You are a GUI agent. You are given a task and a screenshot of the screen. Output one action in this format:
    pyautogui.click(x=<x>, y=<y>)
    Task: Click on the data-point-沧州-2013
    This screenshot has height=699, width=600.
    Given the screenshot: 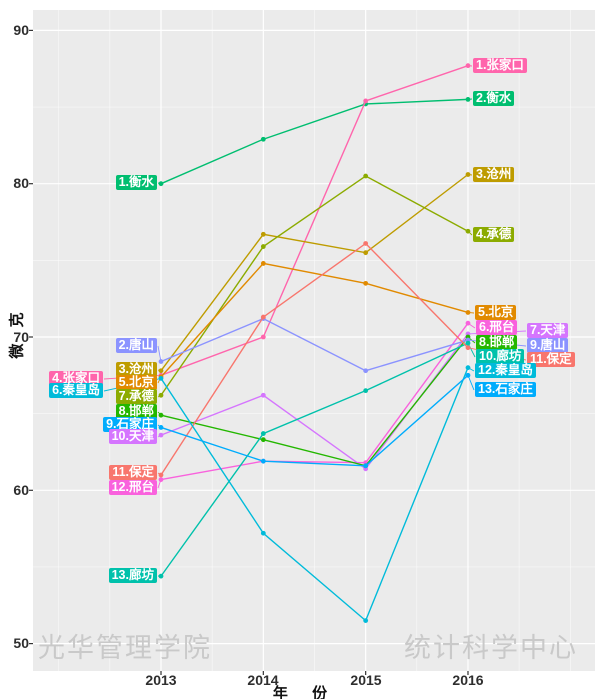 What is the action you would take?
    pyautogui.click(x=161, y=371)
    